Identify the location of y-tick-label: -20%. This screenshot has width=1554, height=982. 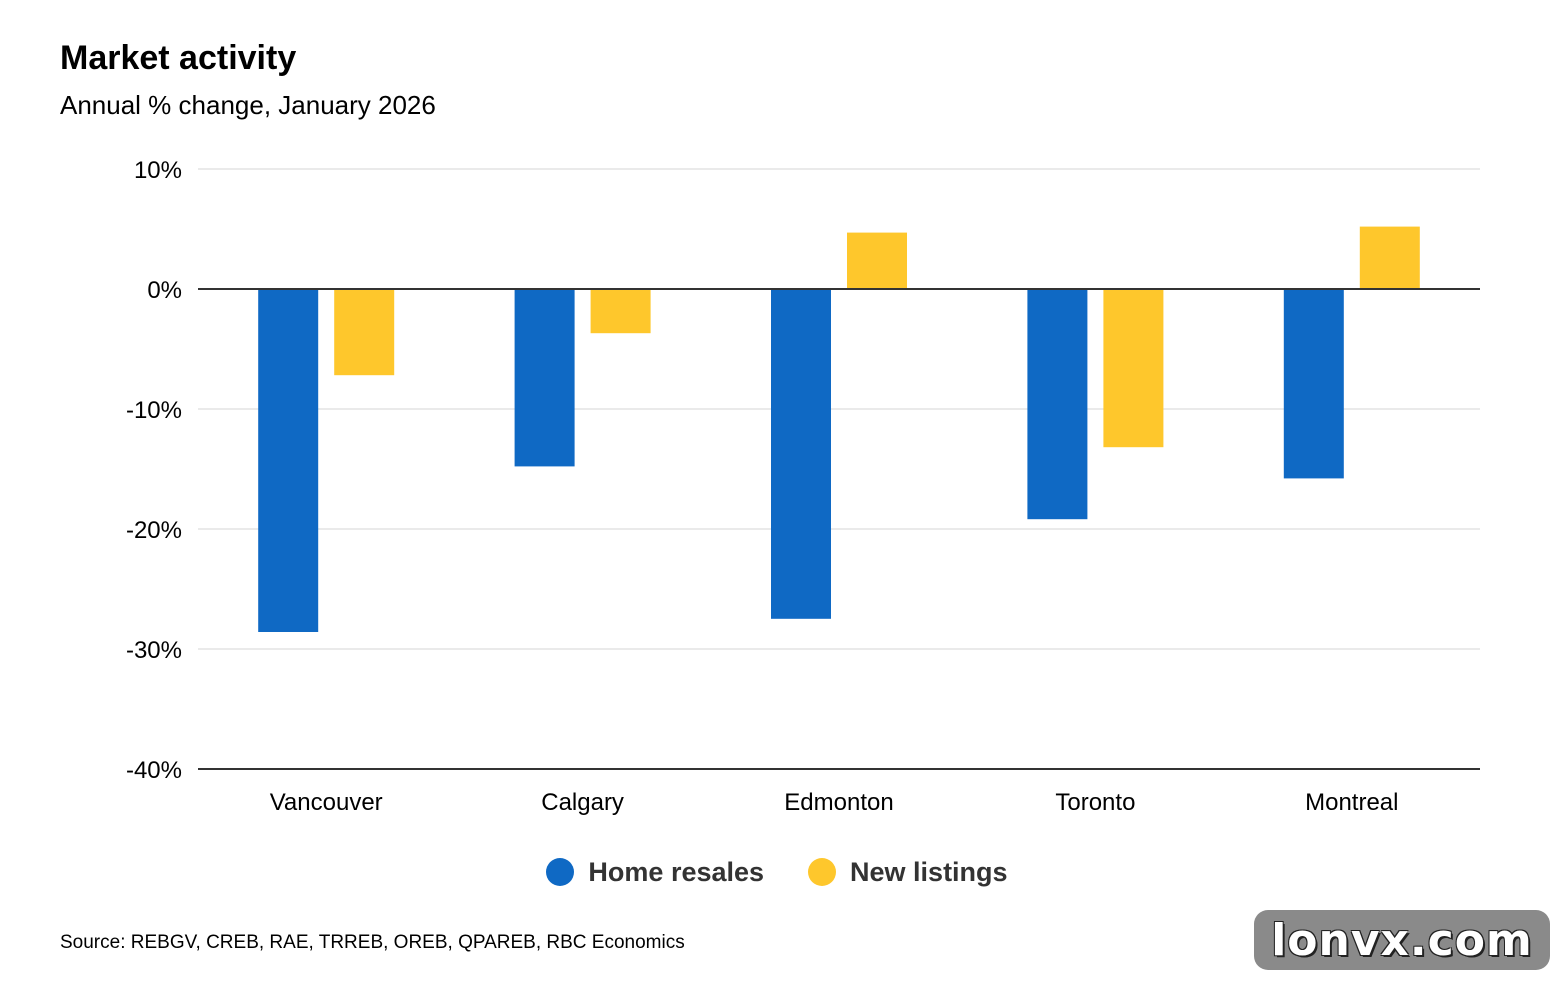
(154, 530).